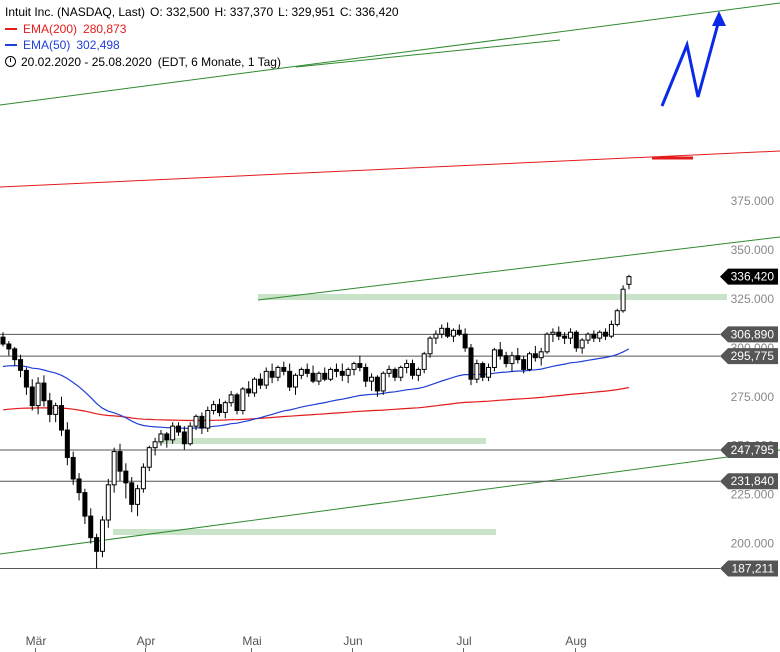 Image resolution: width=780 pixels, height=652 pixels. I want to click on ema-lines, so click(316, 389).